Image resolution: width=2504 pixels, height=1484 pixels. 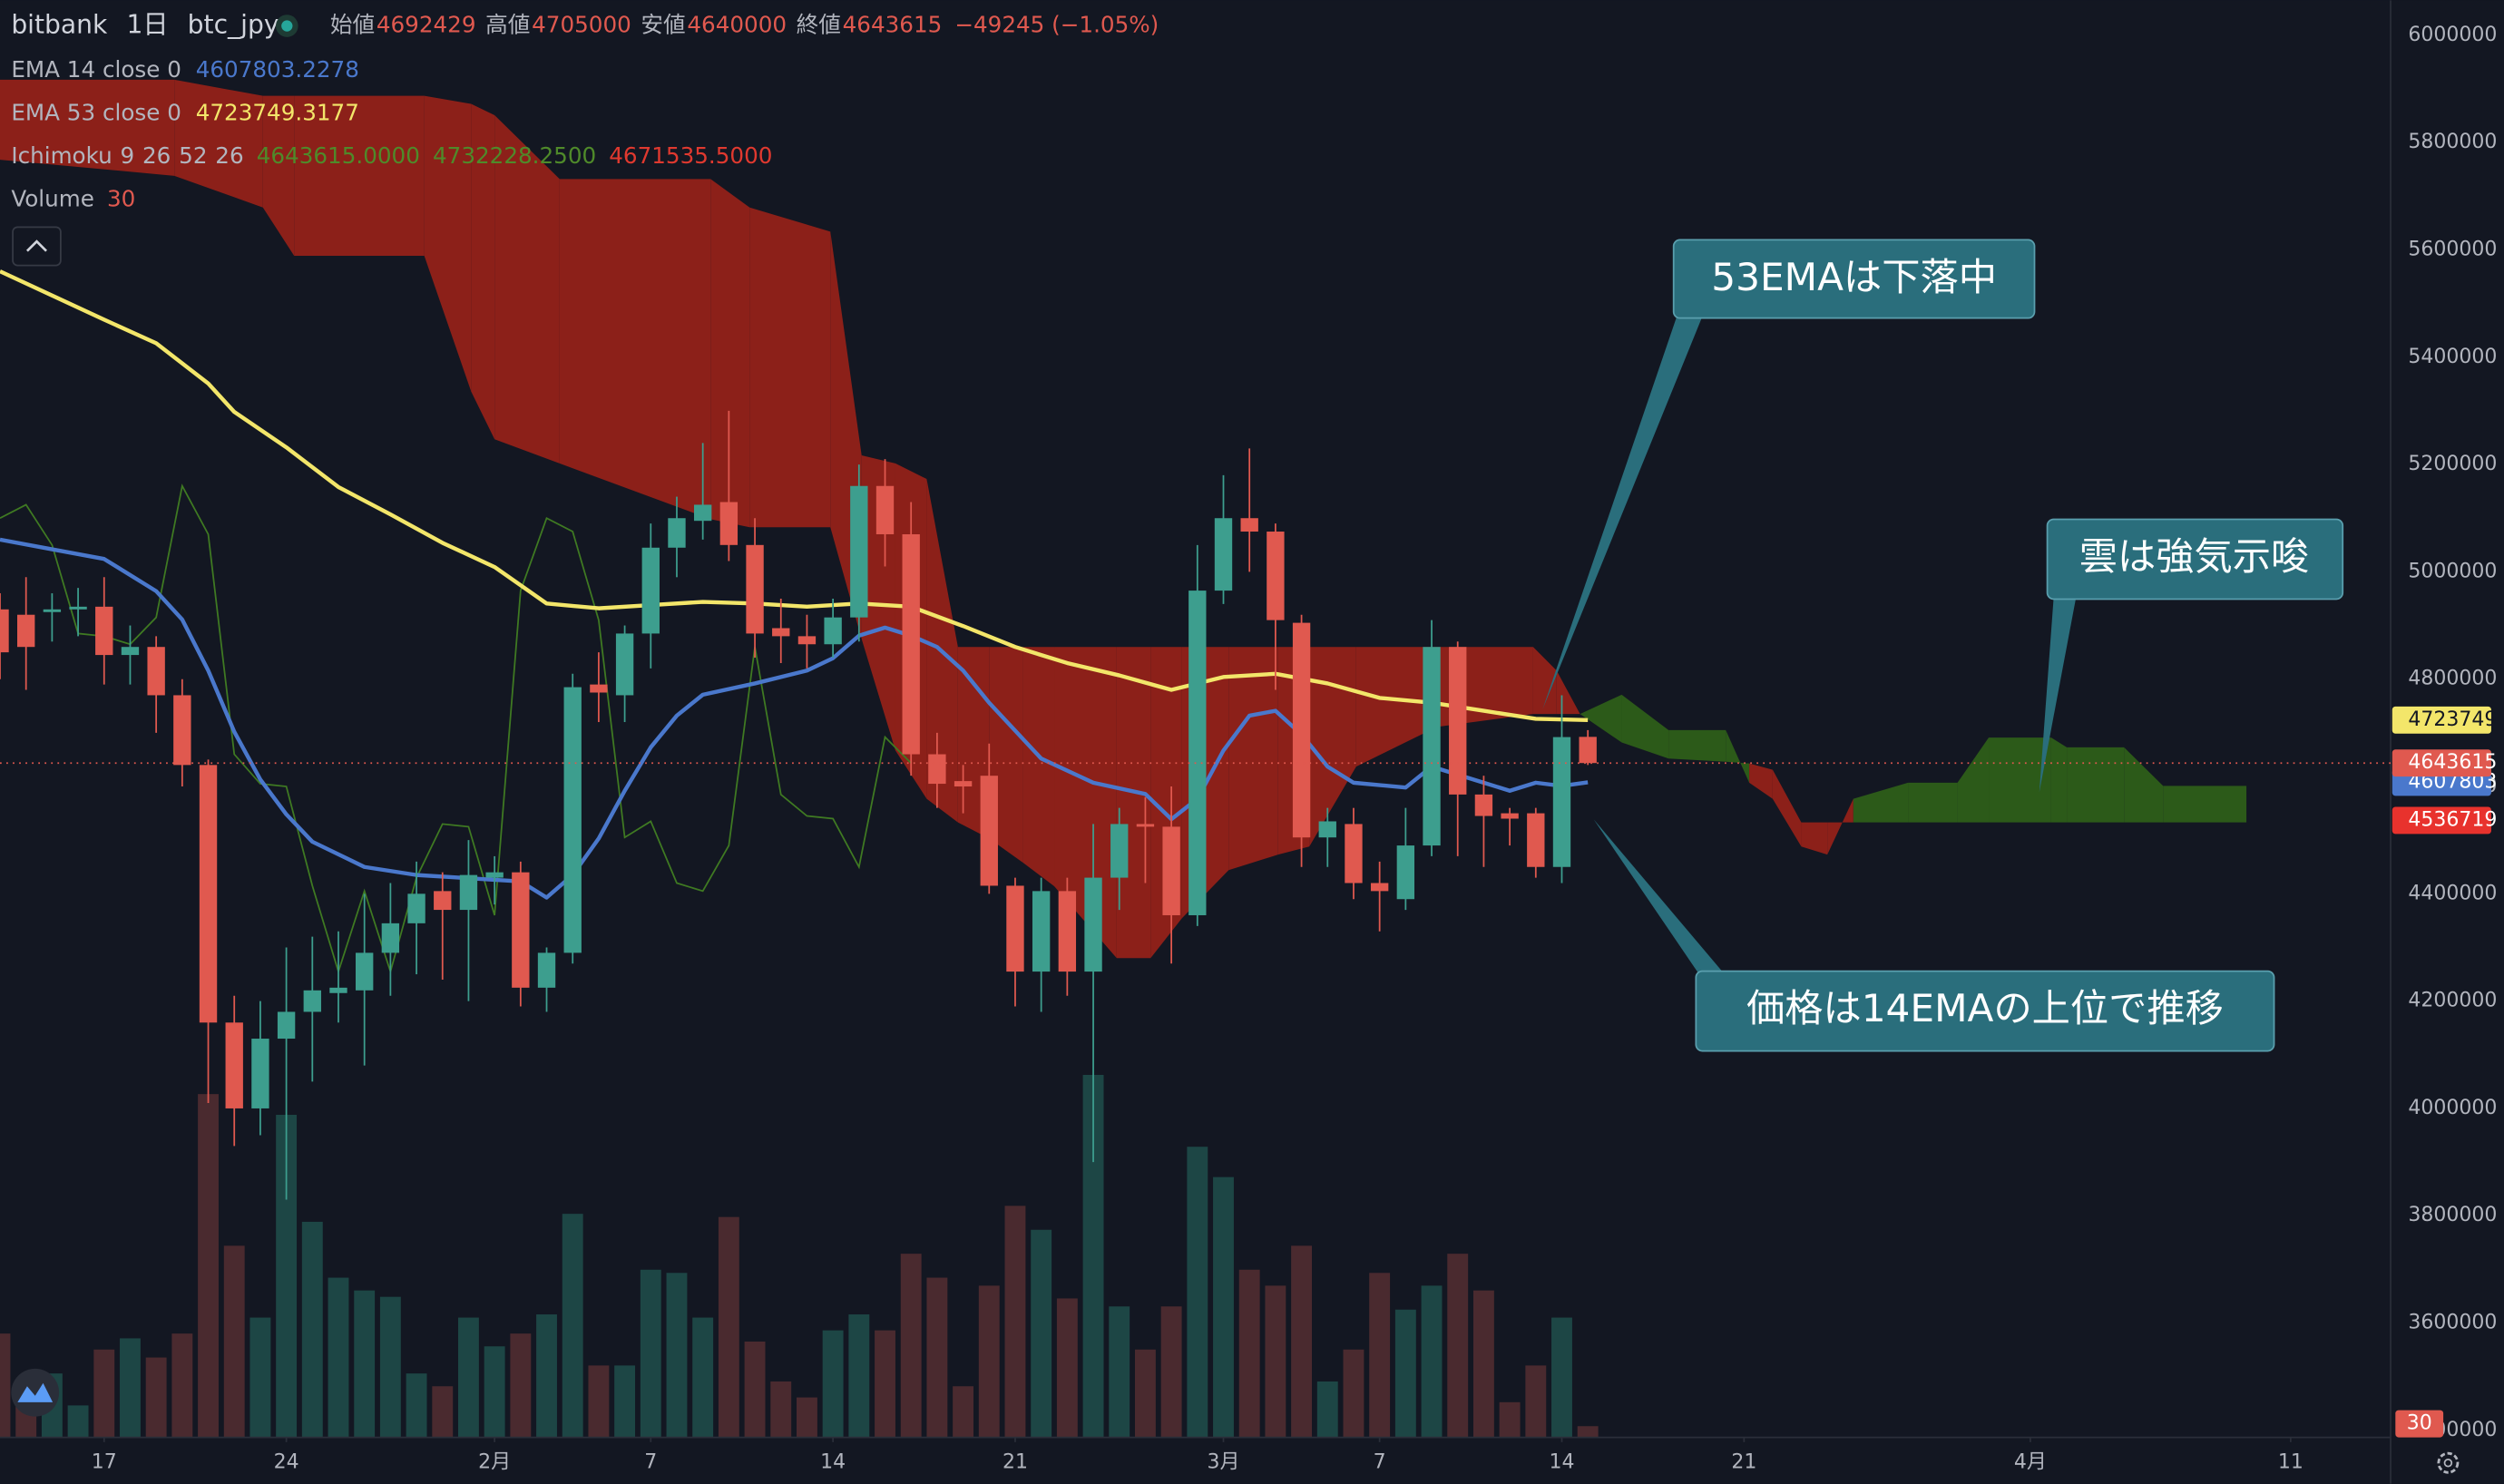 I want to click on indicator-name: EMA 53 close 0, so click(x=96, y=112).